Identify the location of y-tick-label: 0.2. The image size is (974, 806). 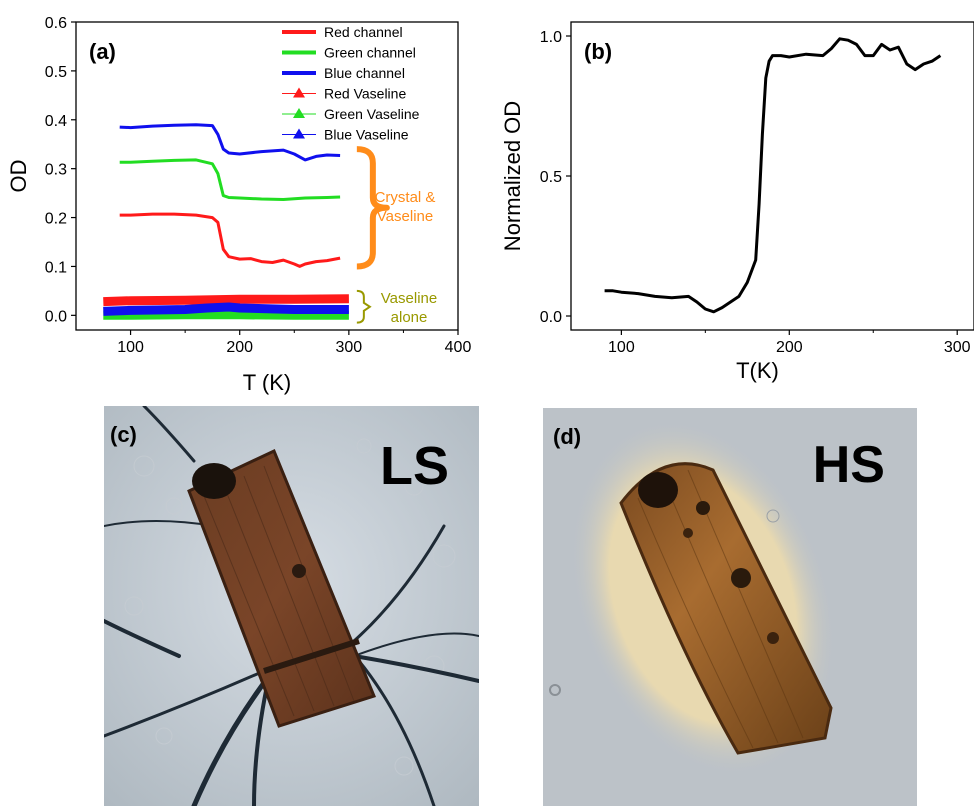
(56, 219).